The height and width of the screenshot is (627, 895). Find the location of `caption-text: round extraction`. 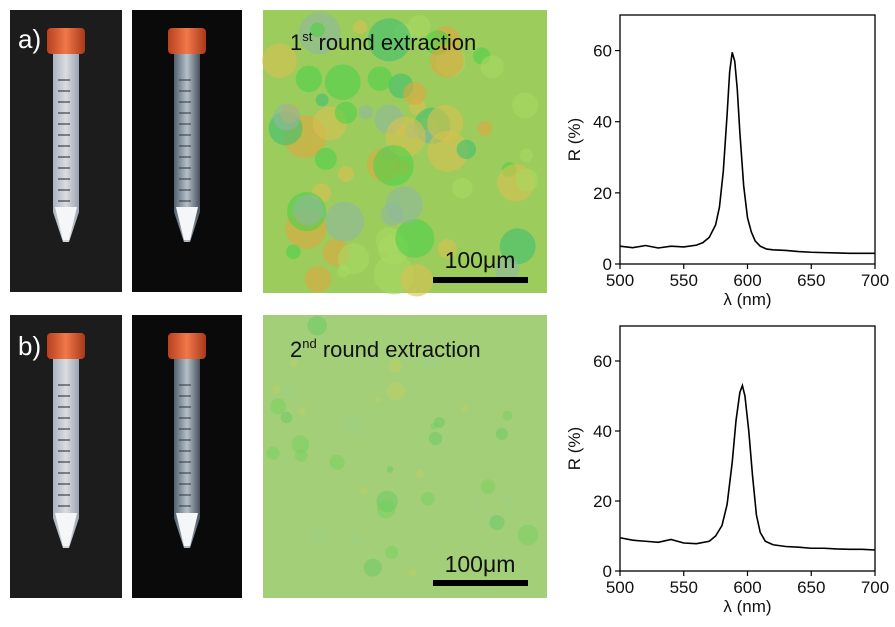

caption-text: round extraction is located at coordinates (399, 349).